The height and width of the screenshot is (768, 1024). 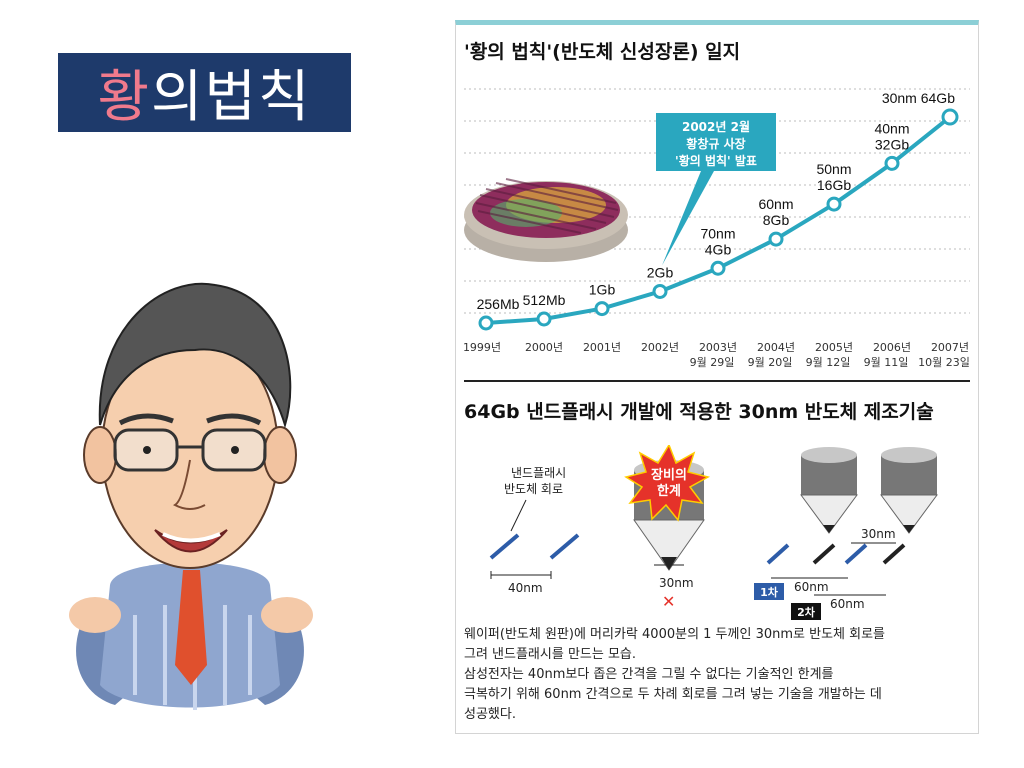 What do you see at coordinates (918, 98) in the screenshot?
I see `data-label: 30nm 64Gb` at bounding box center [918, 98].